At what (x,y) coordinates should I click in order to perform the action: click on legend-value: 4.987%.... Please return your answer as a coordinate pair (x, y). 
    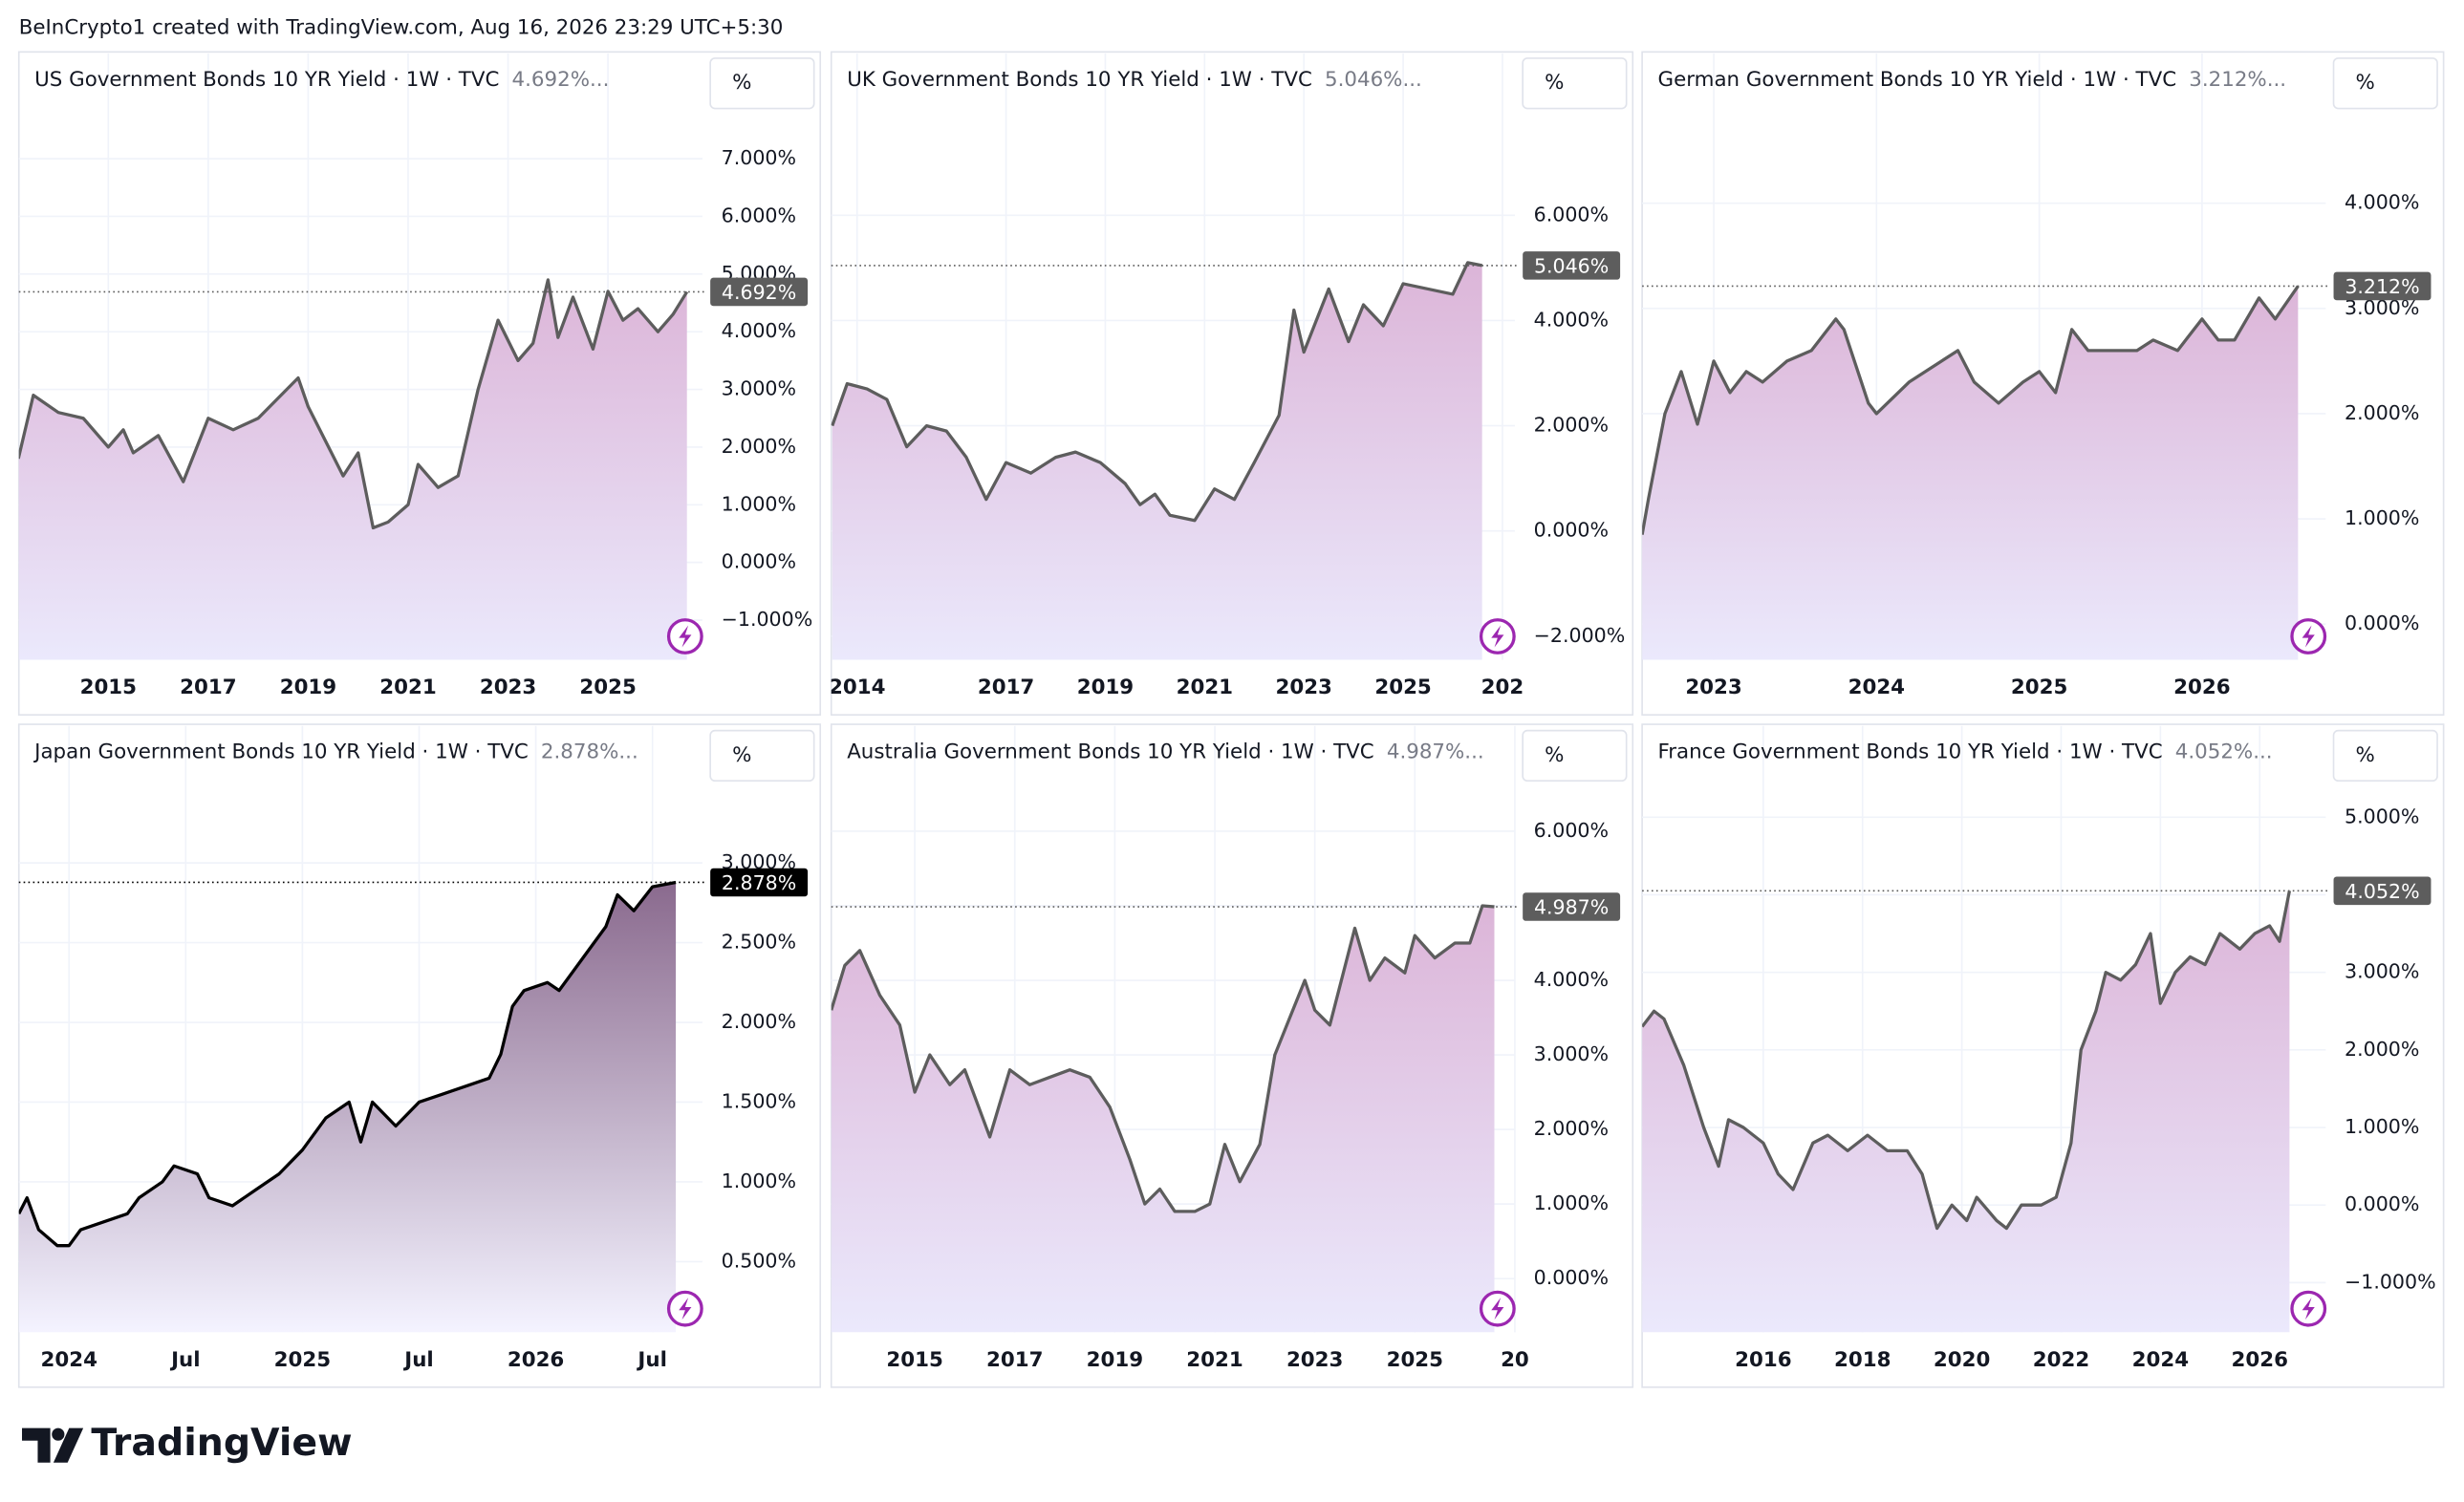
    Looking at the image, I should click on (1435, 752).